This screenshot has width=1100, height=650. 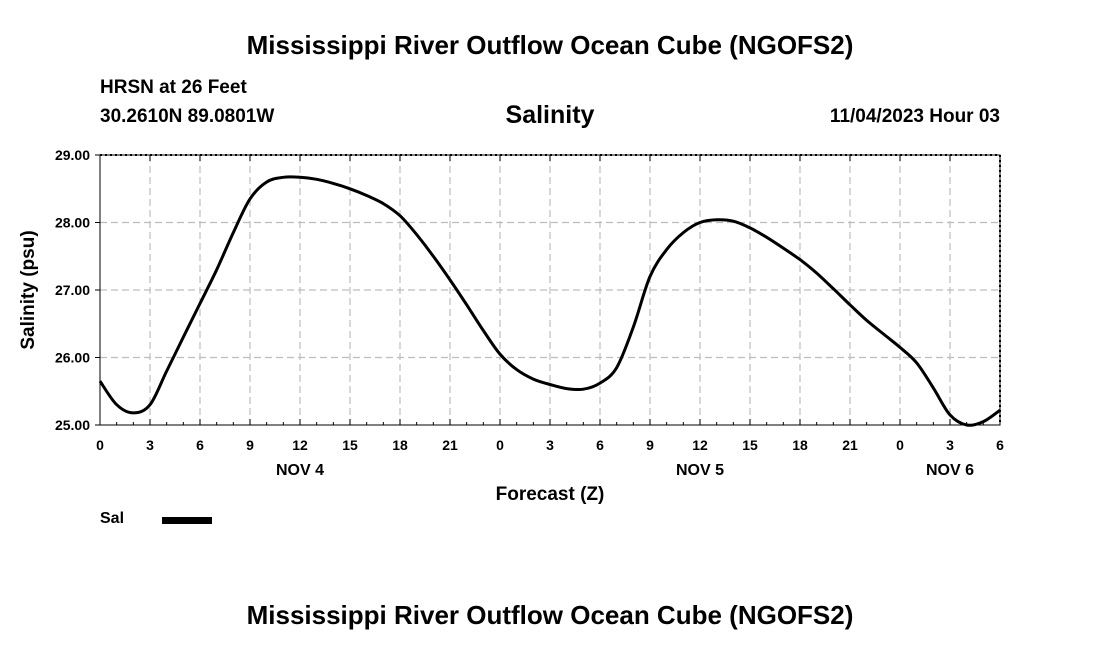 I want to click on y-tick-label: 27.00, so click(x=72, y=290).